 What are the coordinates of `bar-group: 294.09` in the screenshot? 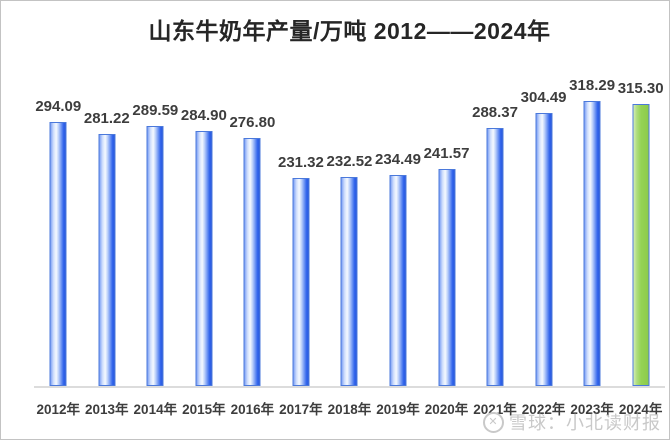 It's located at (58, 223).